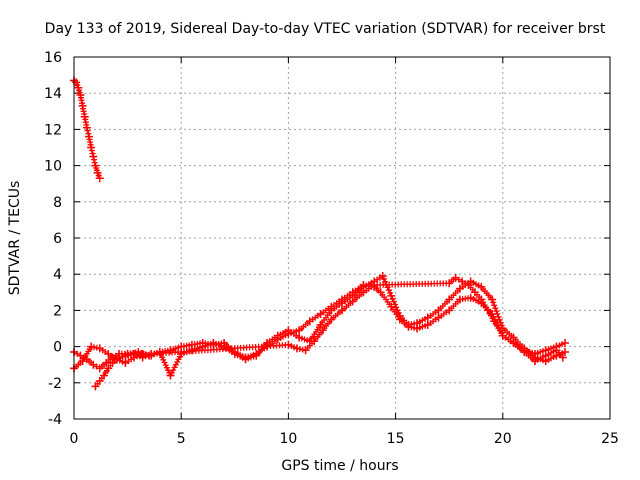  What do you see at coordinates (55, 420) in the screenshot?
I see `y-tick-label: -4` at bounding box center [55, 420].